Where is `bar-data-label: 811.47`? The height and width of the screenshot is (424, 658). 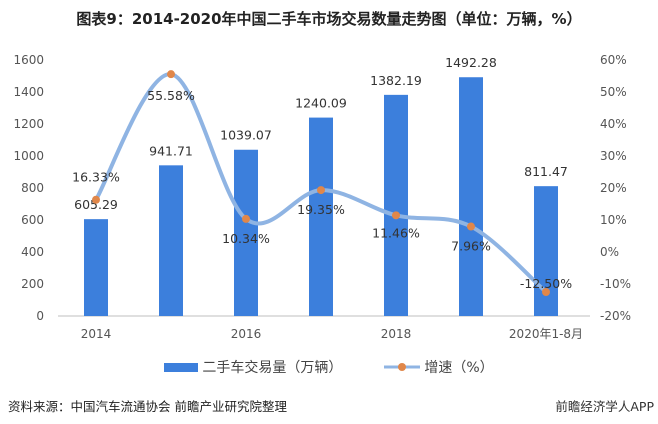 bar-data-label: 811.47 is located at coordinates (546, 171).